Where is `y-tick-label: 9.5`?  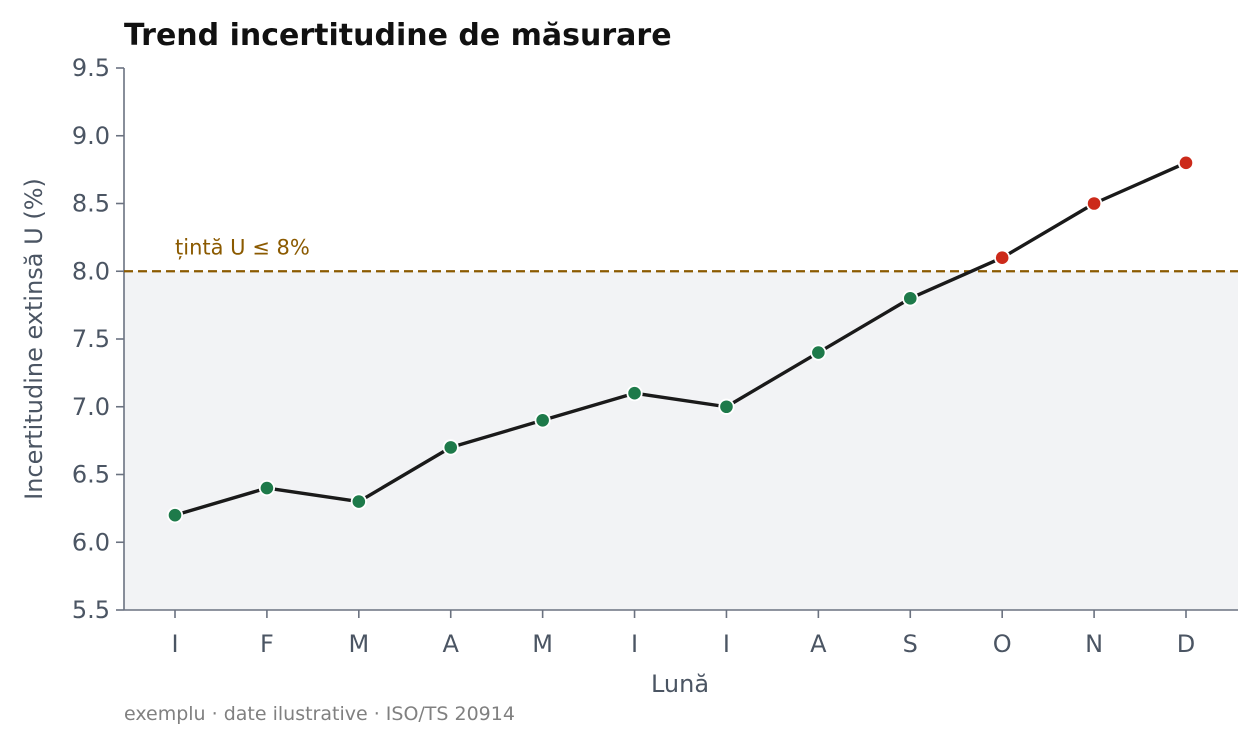
y-tick-label: 9.5 is located at coordinates (91, 68).